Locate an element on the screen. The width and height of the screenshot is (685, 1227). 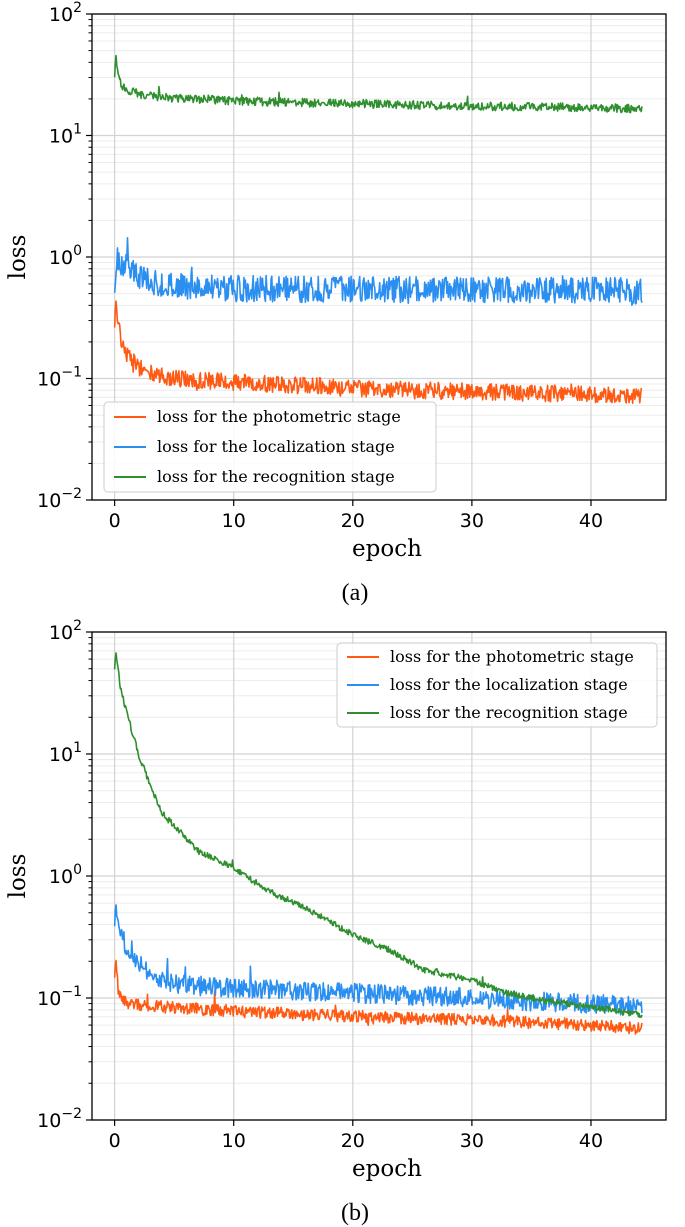
series-line-recognition is located at coordinates (378, 84).